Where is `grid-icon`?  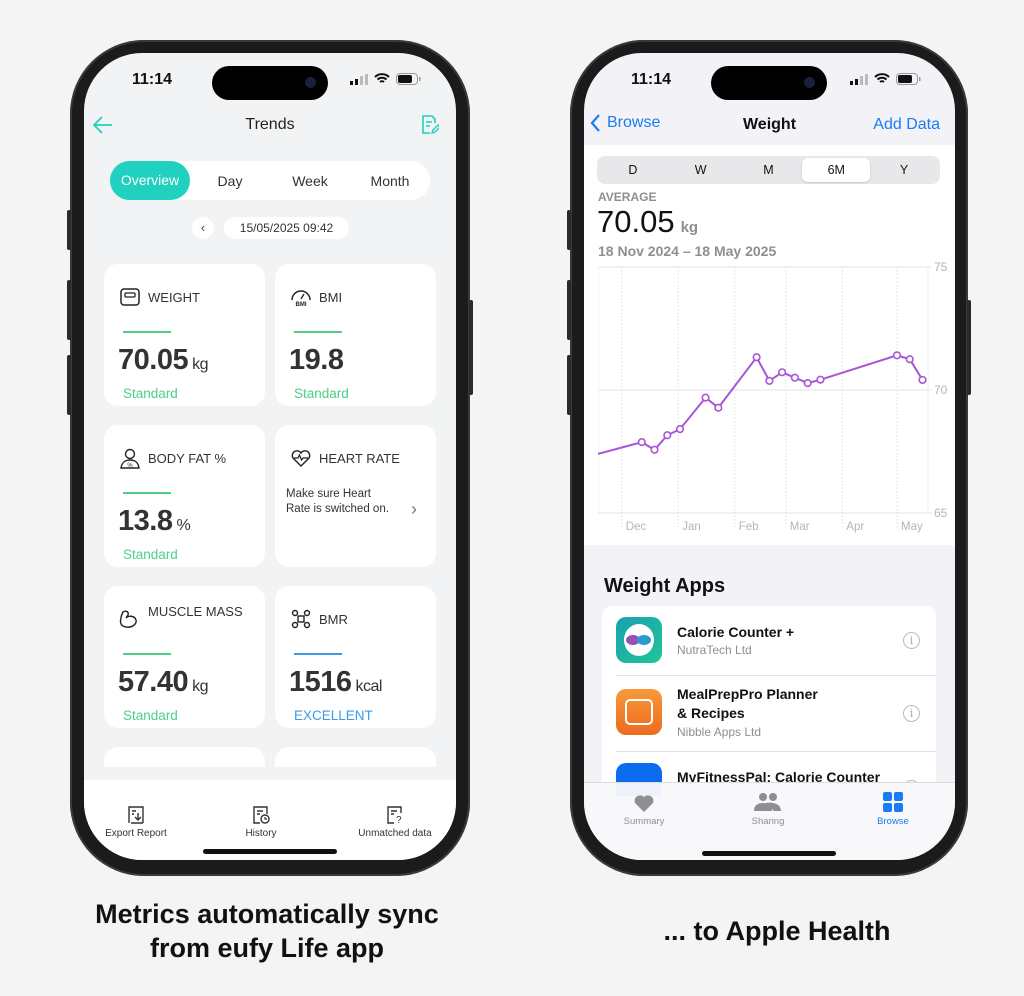 grid-icon is located at coordinates (893, 802).